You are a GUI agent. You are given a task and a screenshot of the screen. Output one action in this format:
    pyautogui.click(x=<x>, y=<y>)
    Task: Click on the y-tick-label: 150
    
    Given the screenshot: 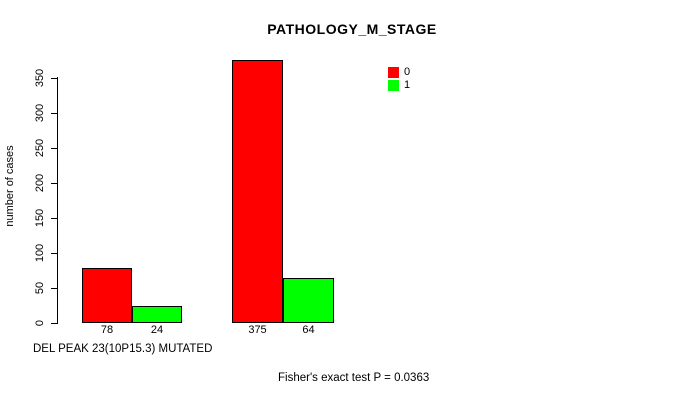 What is the action you would take?
    pyautogui.click(x=40, y=218)
    